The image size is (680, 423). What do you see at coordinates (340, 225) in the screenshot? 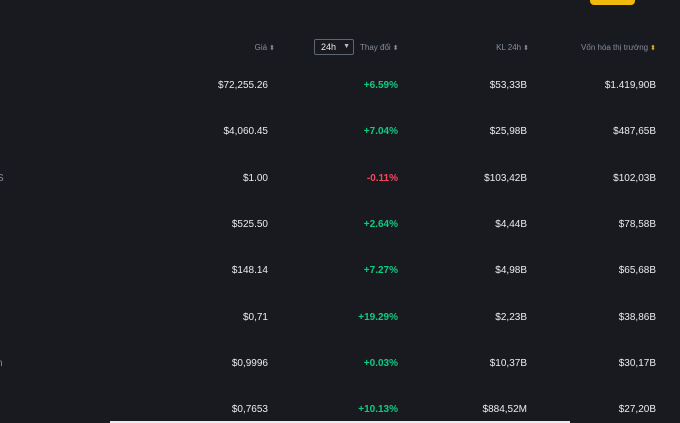
I see `table-row: $525.50 +2.64% $4,44B $78,58B` at bounding box center [340, 225].